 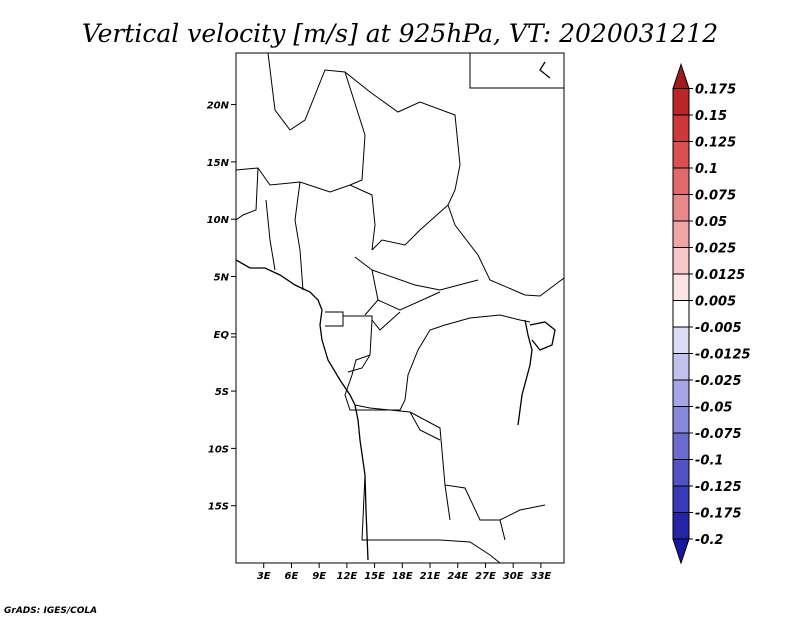 I want to click on grads-credit: GrADS: IGES/COLA, so click(x=50, y=611).